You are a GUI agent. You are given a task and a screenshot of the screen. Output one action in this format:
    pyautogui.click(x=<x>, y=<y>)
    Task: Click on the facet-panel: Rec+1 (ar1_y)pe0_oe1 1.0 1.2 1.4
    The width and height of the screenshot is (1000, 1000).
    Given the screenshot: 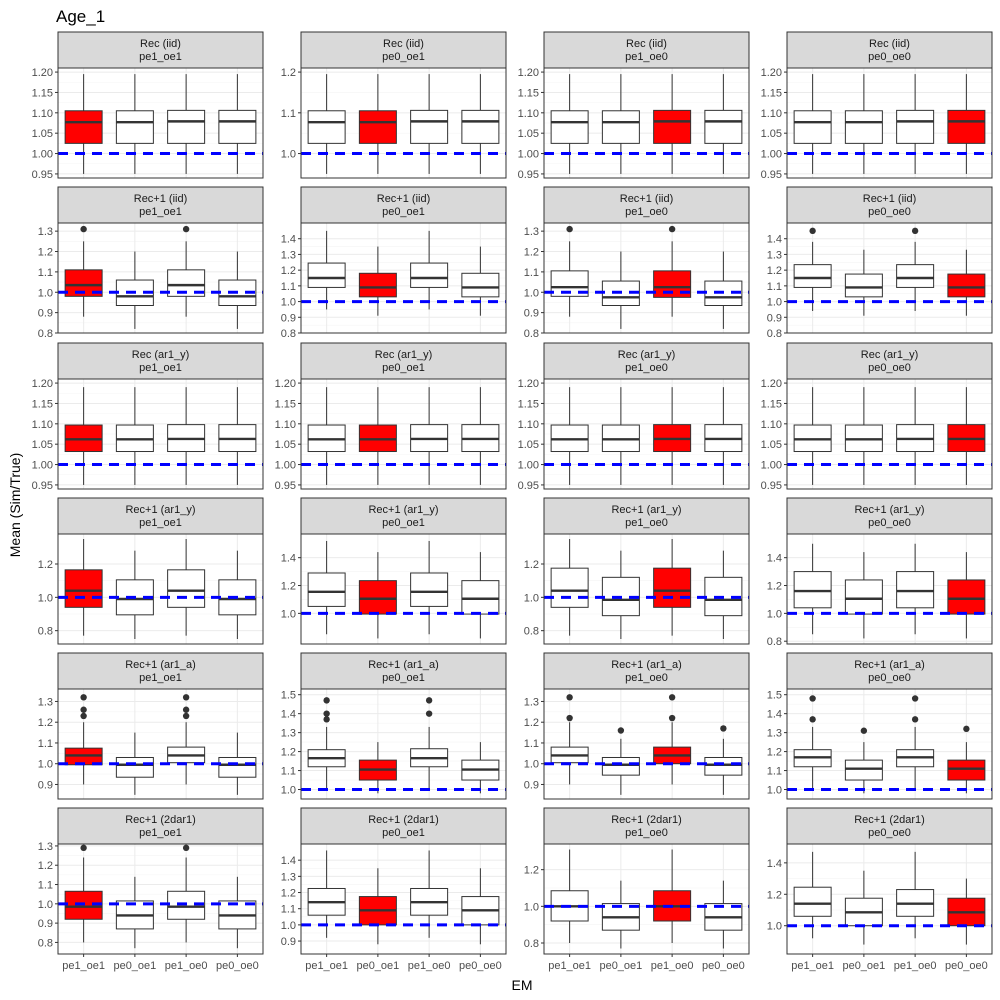 What is the action you would take?
    pyautogui.click(x=394, y=571)
    